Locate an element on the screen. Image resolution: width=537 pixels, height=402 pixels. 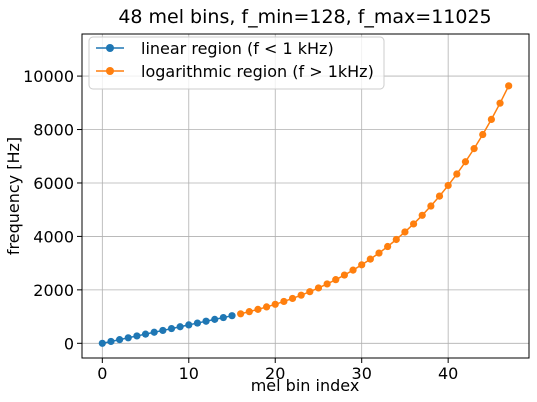
y-tick-label: 4000 is located at coordinates (53, 236).